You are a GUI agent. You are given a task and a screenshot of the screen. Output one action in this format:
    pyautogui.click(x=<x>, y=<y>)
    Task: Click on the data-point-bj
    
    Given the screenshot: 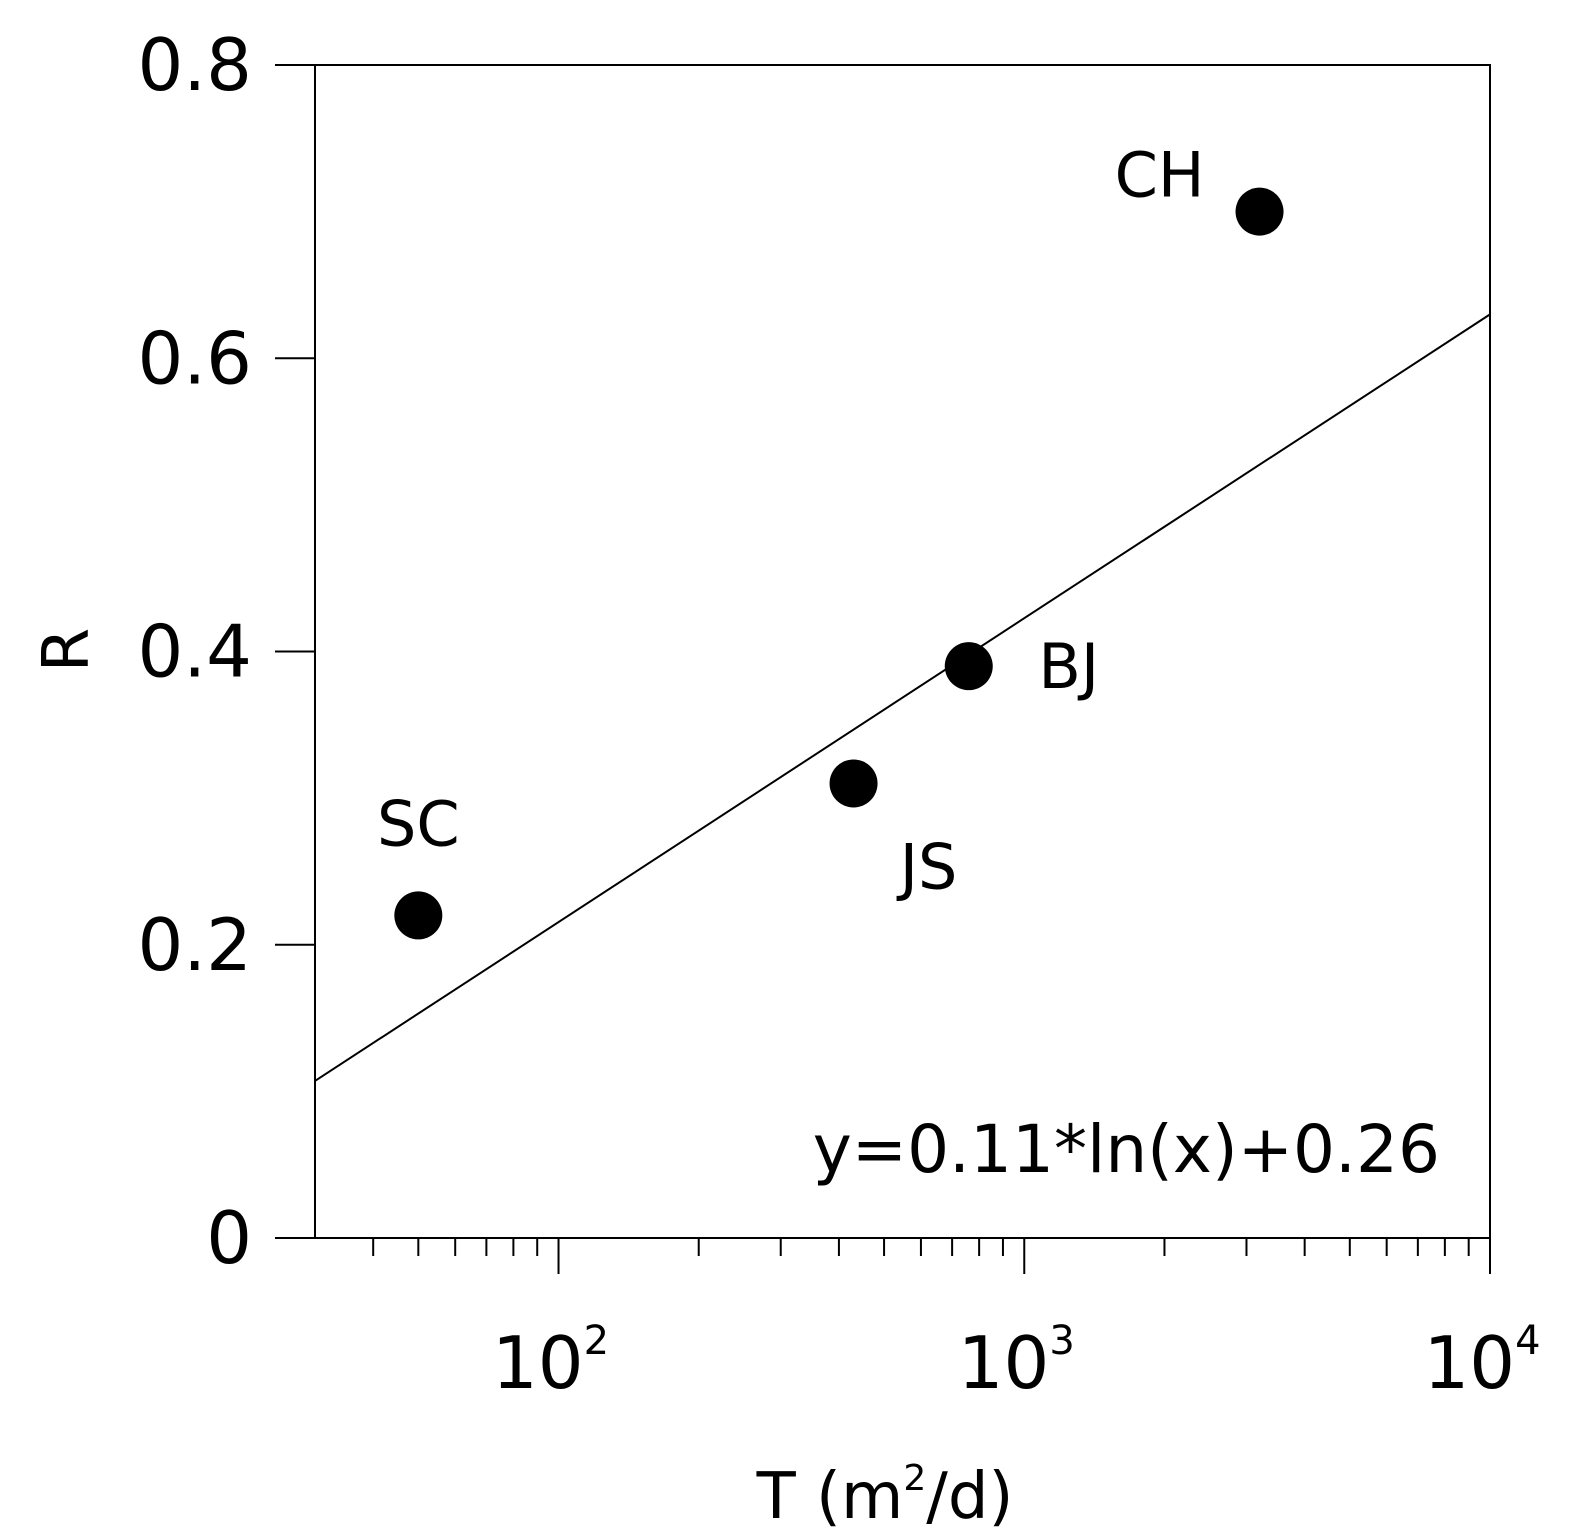 What is the action you would take?
    pyautogui.click(x=968, y=666)
    